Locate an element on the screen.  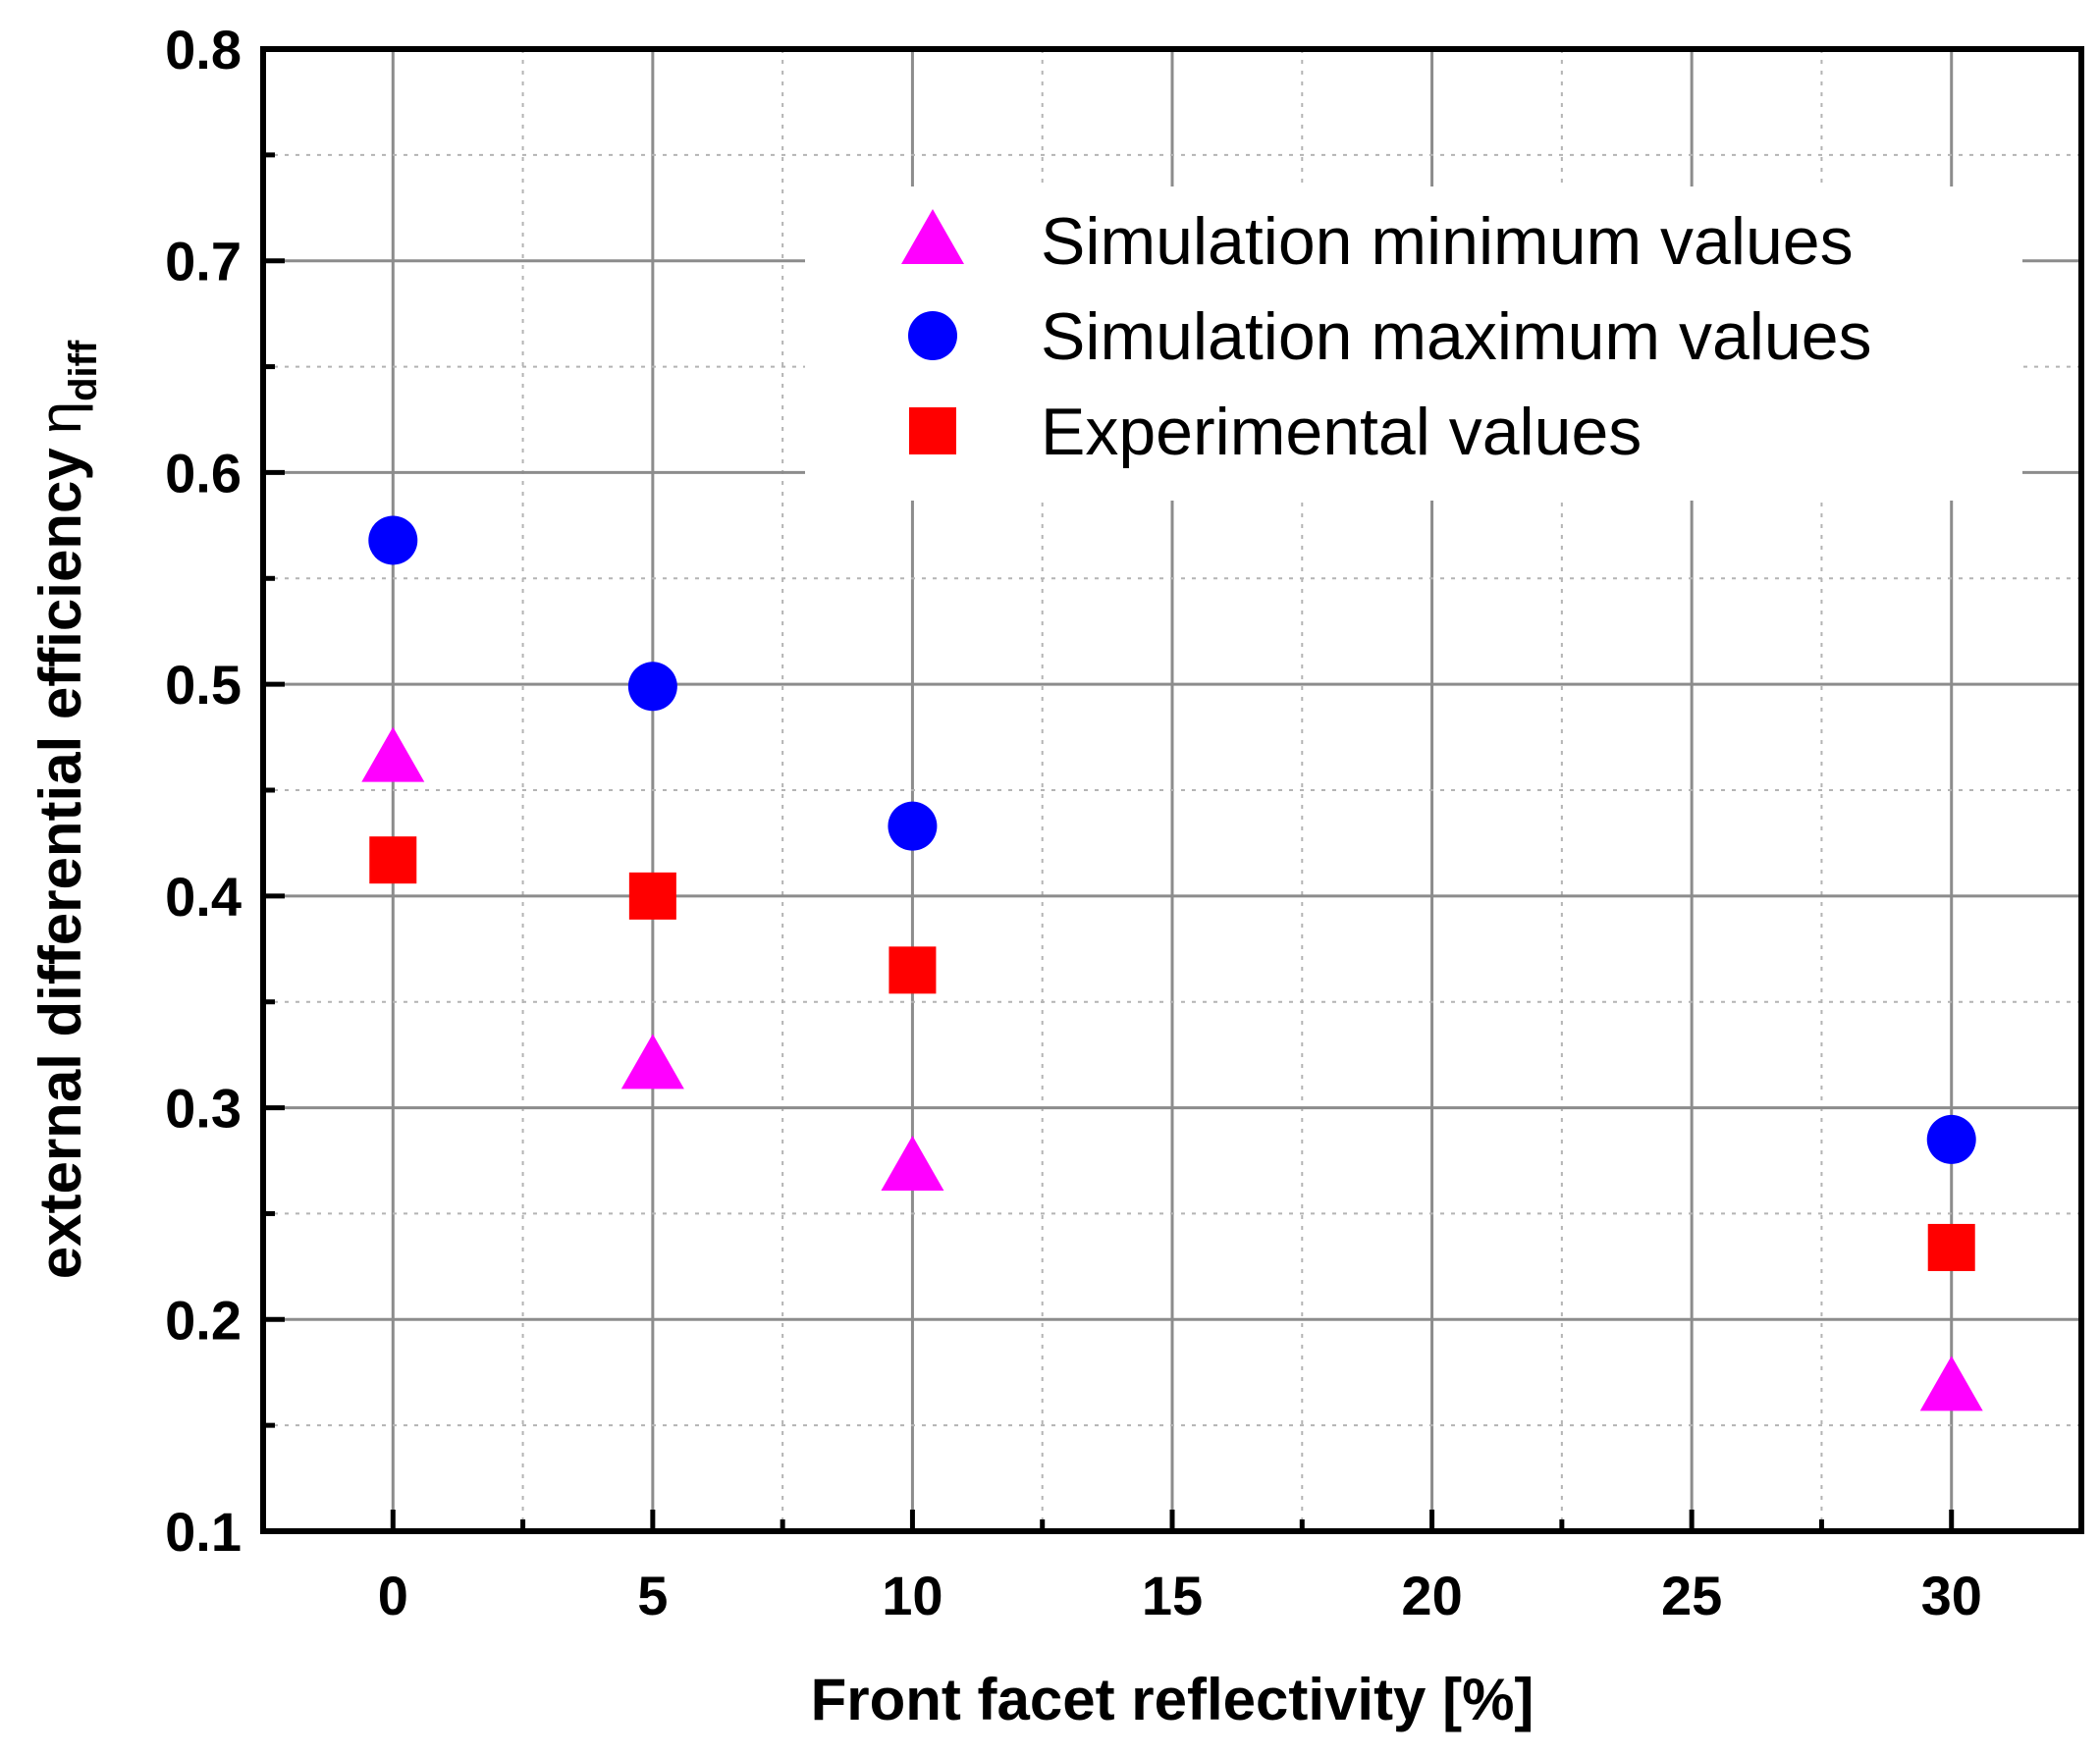
x-tick-label: 10 is located at coordinates (912, 1595).